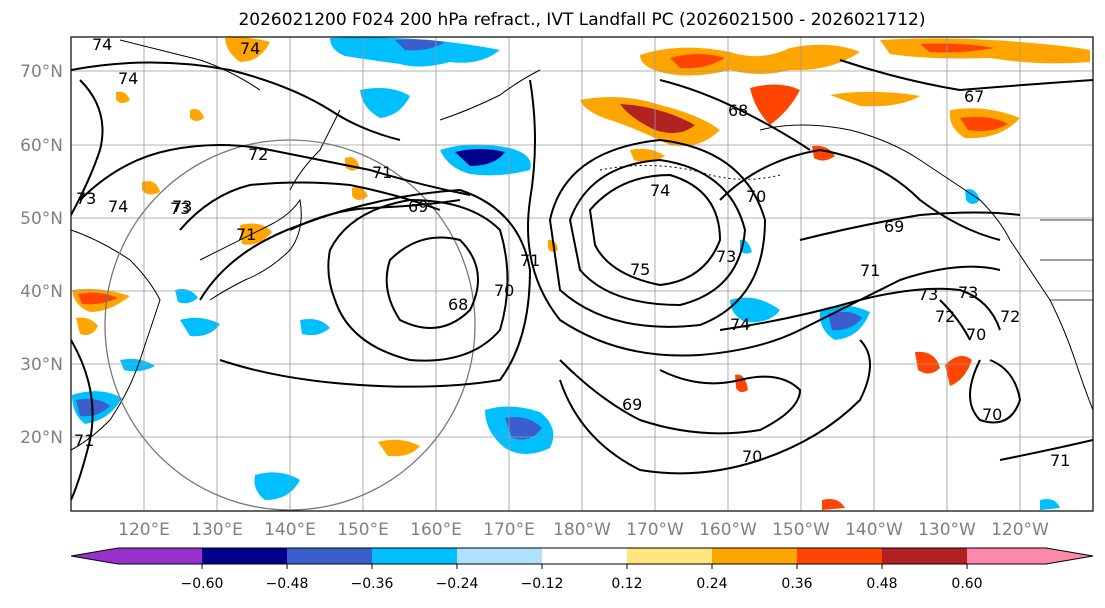 Image resolution: width=1105 pixels, height=608 pixels. Describe the element at coordinates (98, 298) in the screenshot. I see `pos-anomaly-china-core` at that location.